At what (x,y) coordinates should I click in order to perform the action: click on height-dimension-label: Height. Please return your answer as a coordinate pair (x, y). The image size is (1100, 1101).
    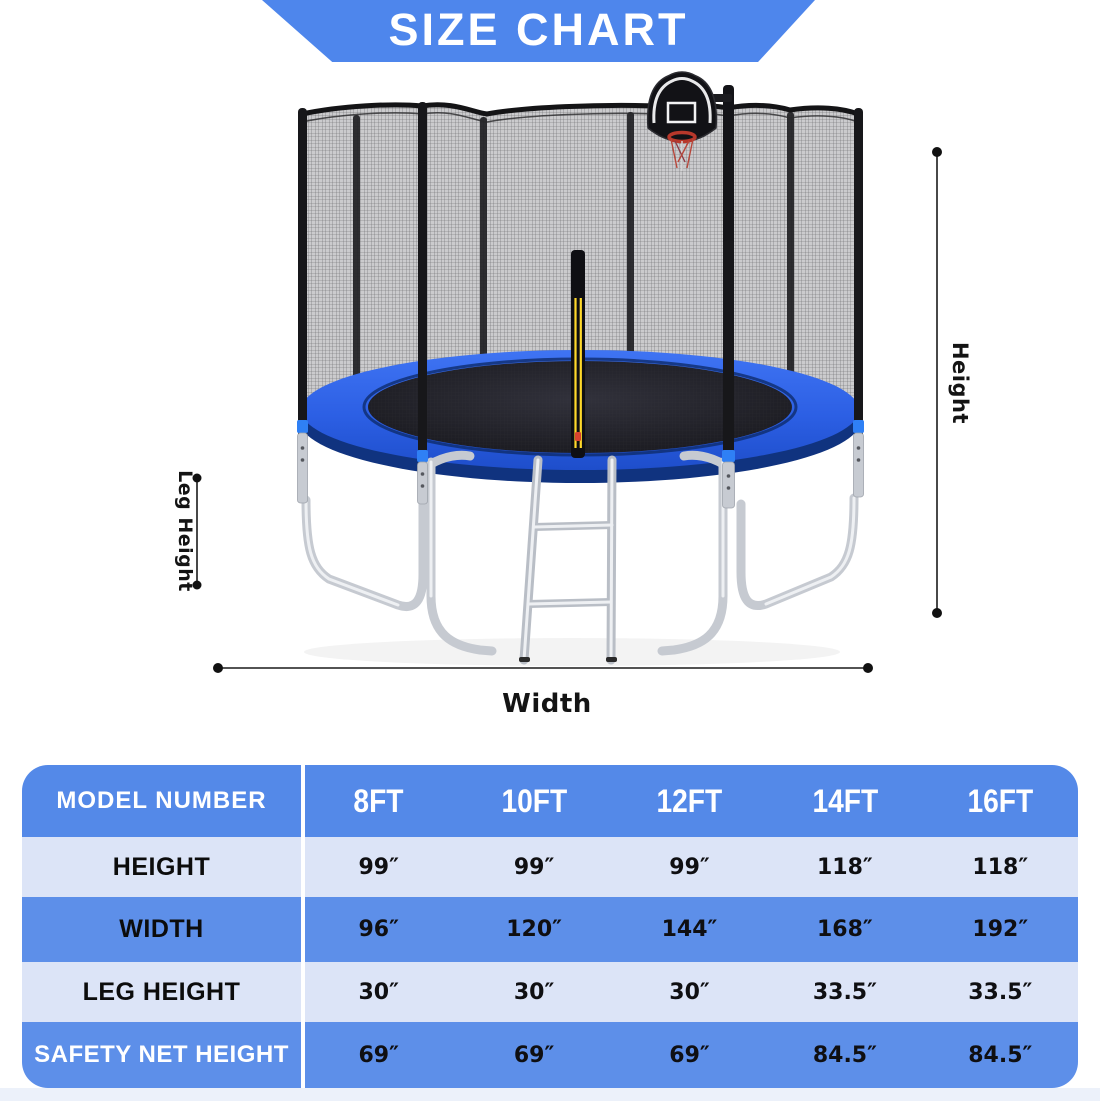
    Looking at the image, I should click on (960, 383).